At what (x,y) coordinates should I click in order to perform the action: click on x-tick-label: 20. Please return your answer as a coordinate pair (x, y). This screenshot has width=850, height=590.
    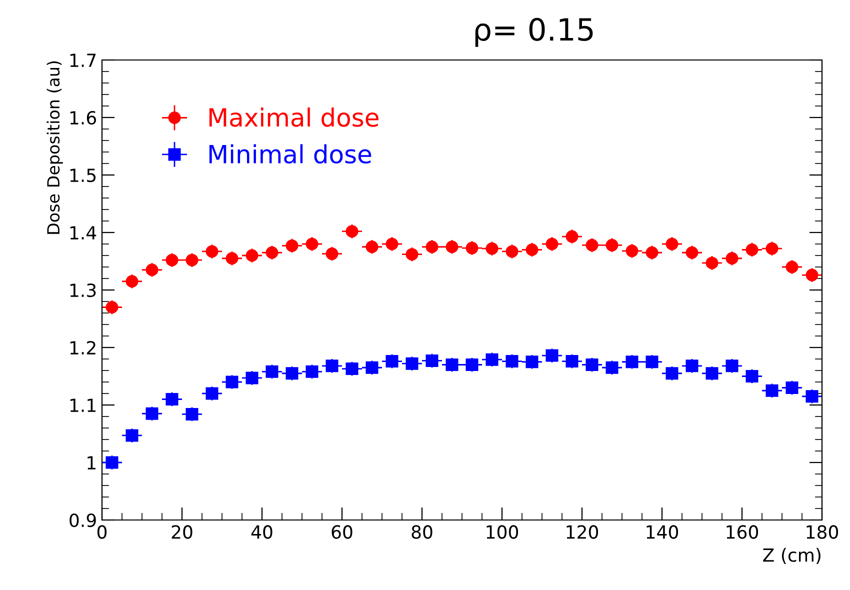
    Looking at the image, I should click on (182, 532).